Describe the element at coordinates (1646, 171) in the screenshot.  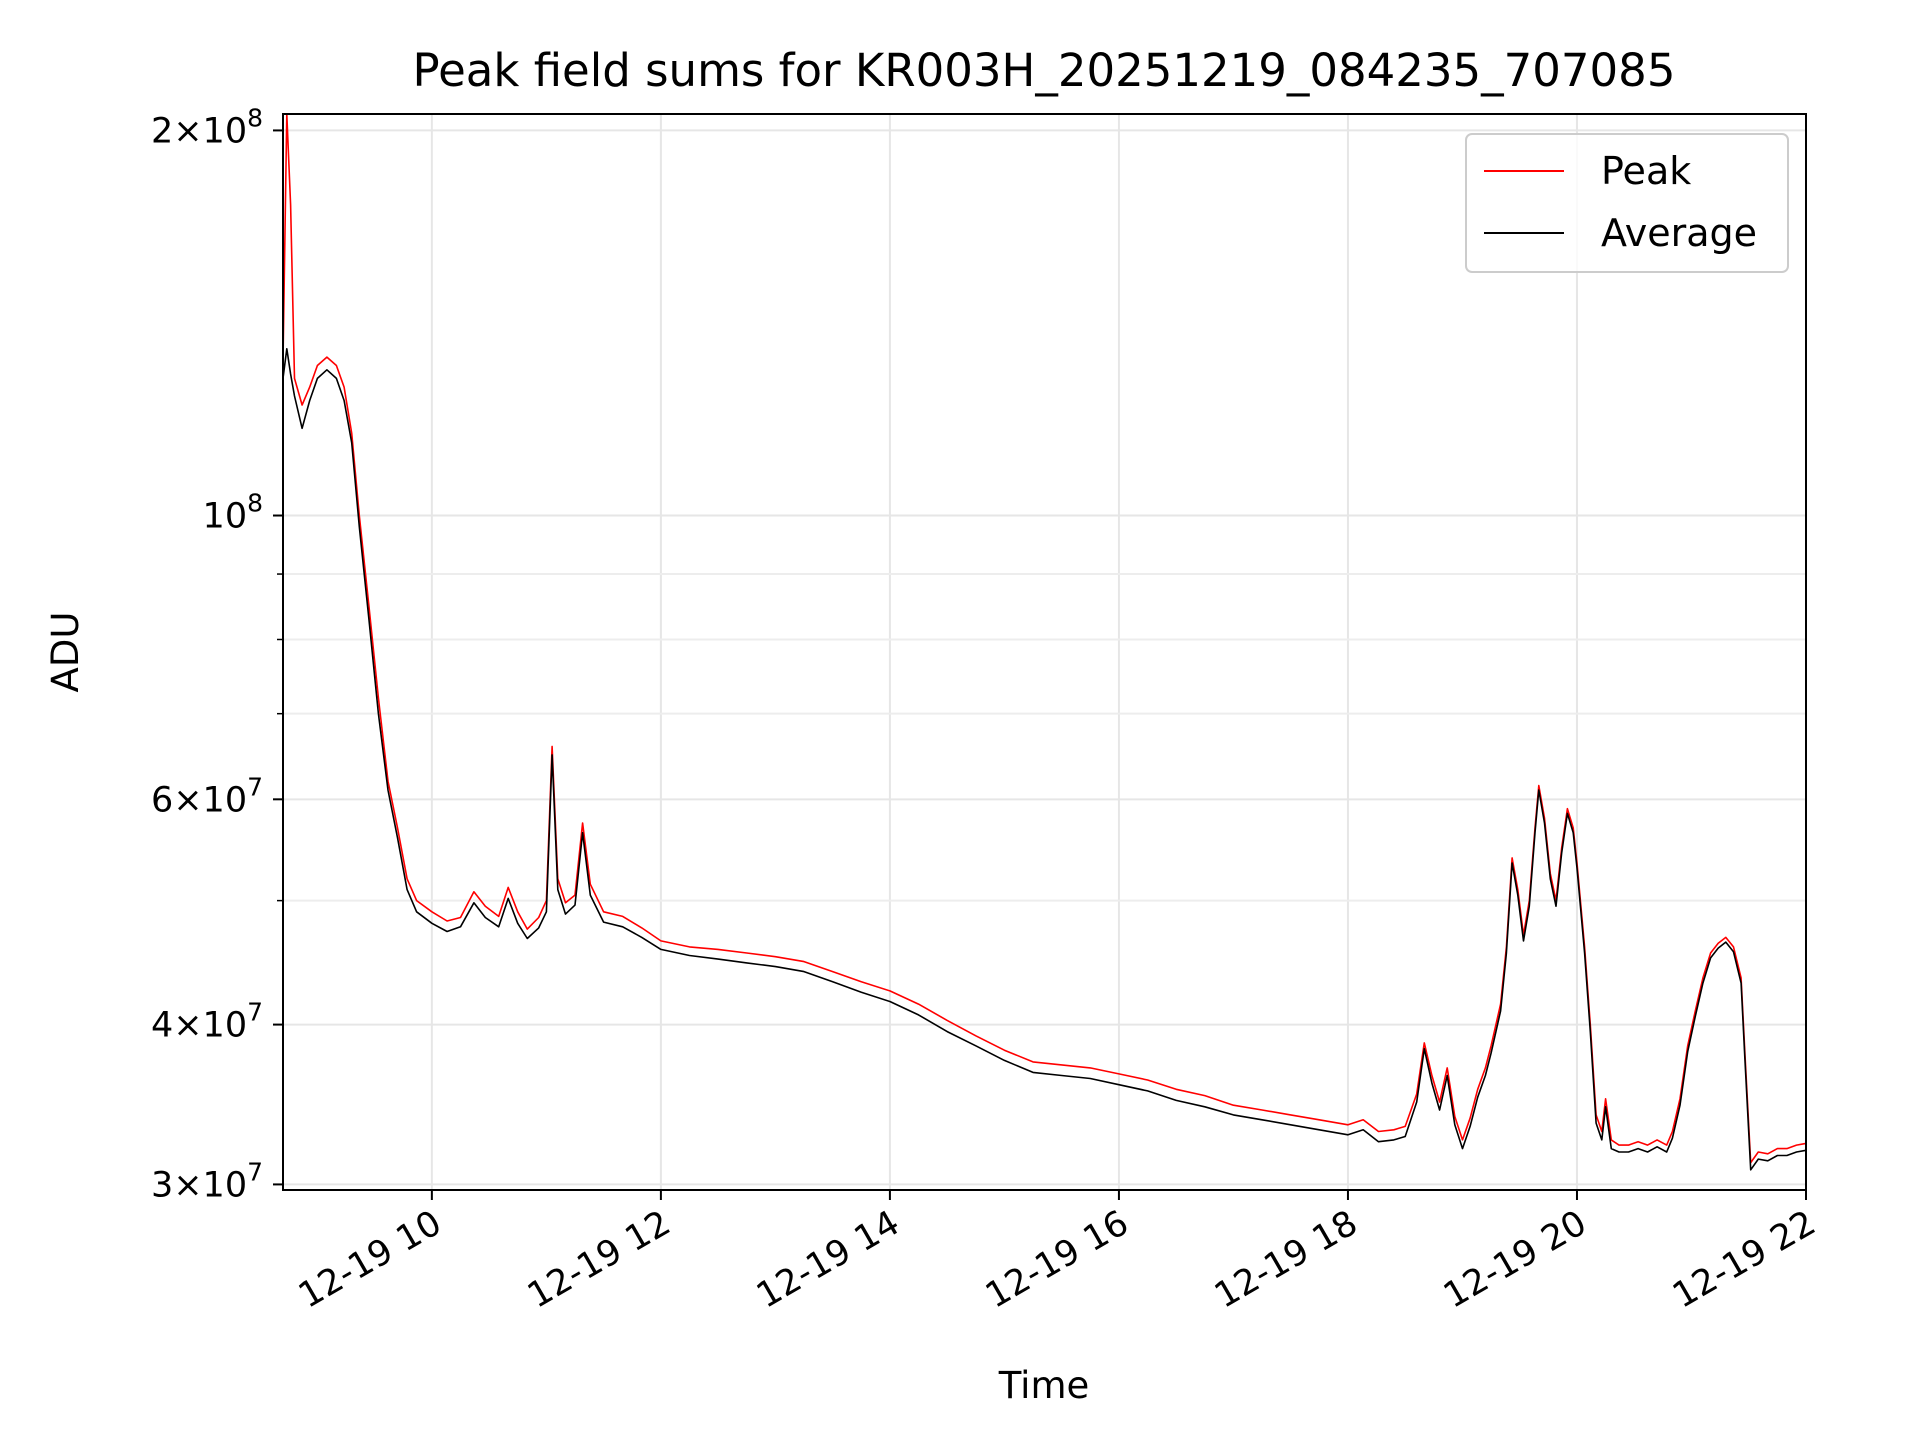
I see `legend-label-peak: Peak` at that location.